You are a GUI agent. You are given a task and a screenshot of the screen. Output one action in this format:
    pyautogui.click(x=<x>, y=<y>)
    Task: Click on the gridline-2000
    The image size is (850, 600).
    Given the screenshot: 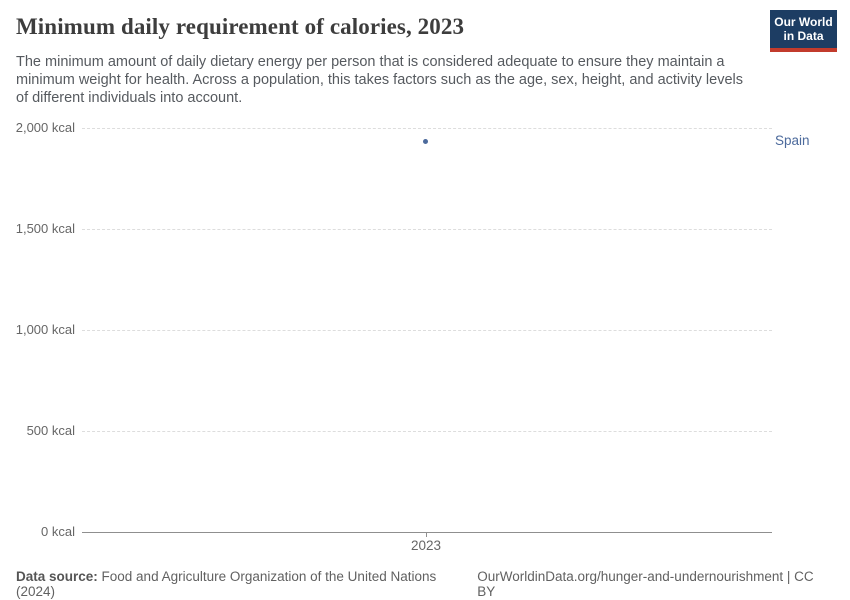 What is the action you would take?
    pyautogui.click(x=427, y=128)
    